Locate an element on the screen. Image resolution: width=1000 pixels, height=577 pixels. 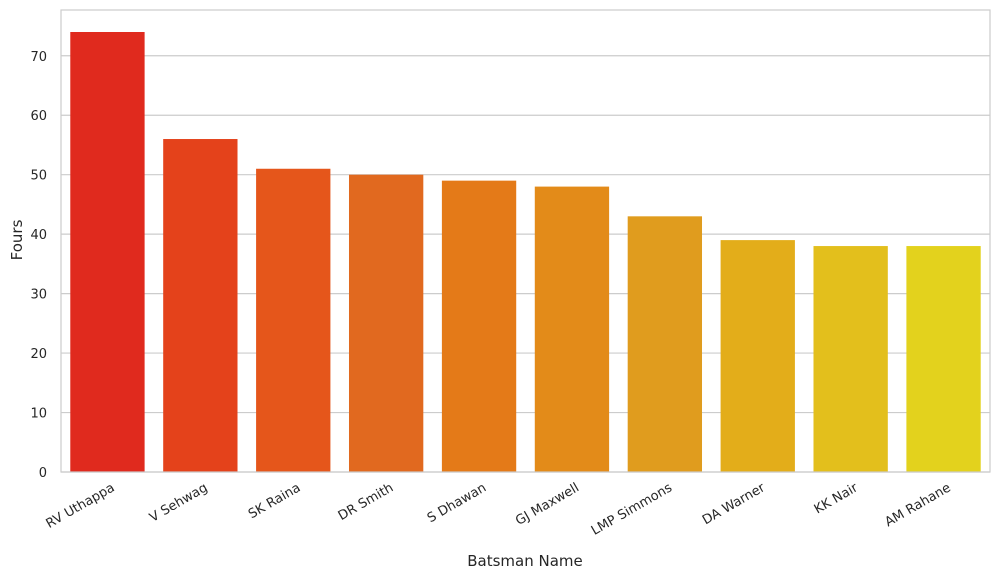
x-tick-label: KK Nair is located at coordinates (836, 498).